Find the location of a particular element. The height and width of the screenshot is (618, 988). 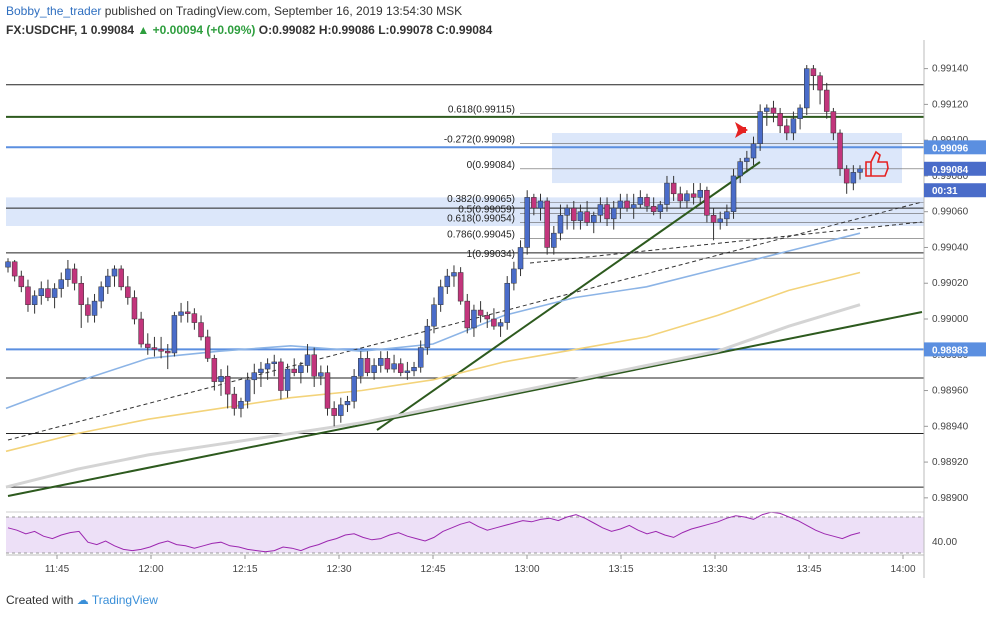

author-link: Bobby_the_trader is located at coordinates (54, 11).